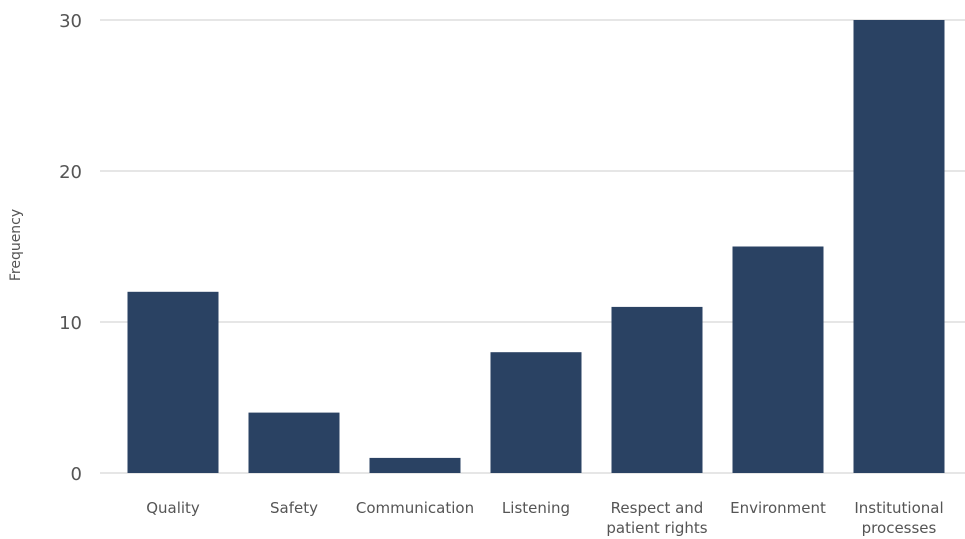 Image resolution: width=965 pixels, height=539 pixels. I want to click on x-category-label: Institutional processes, so click(898, 518).